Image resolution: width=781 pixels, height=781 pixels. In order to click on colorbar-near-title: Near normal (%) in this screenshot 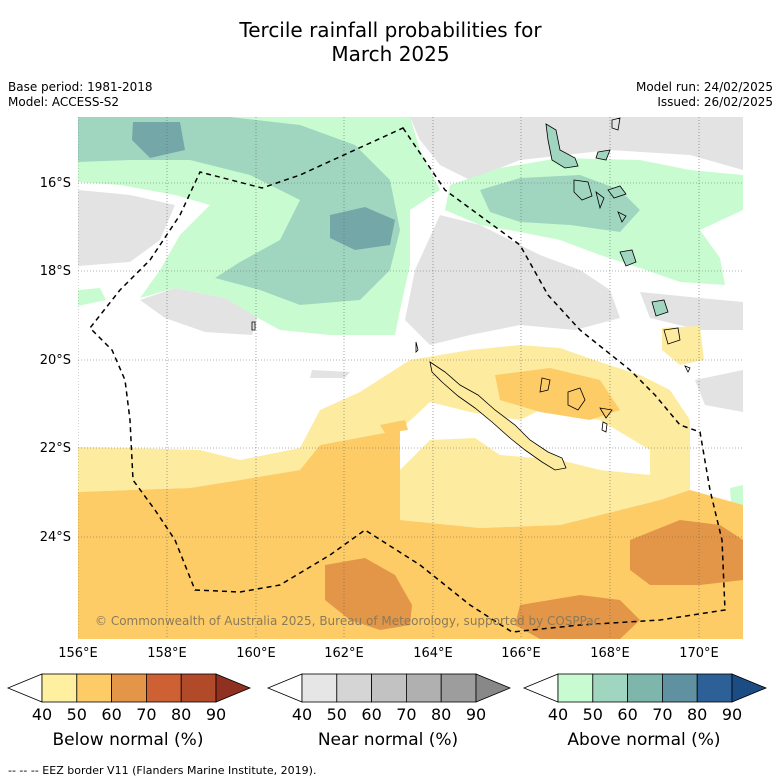, I will do `click(388, 740)`.